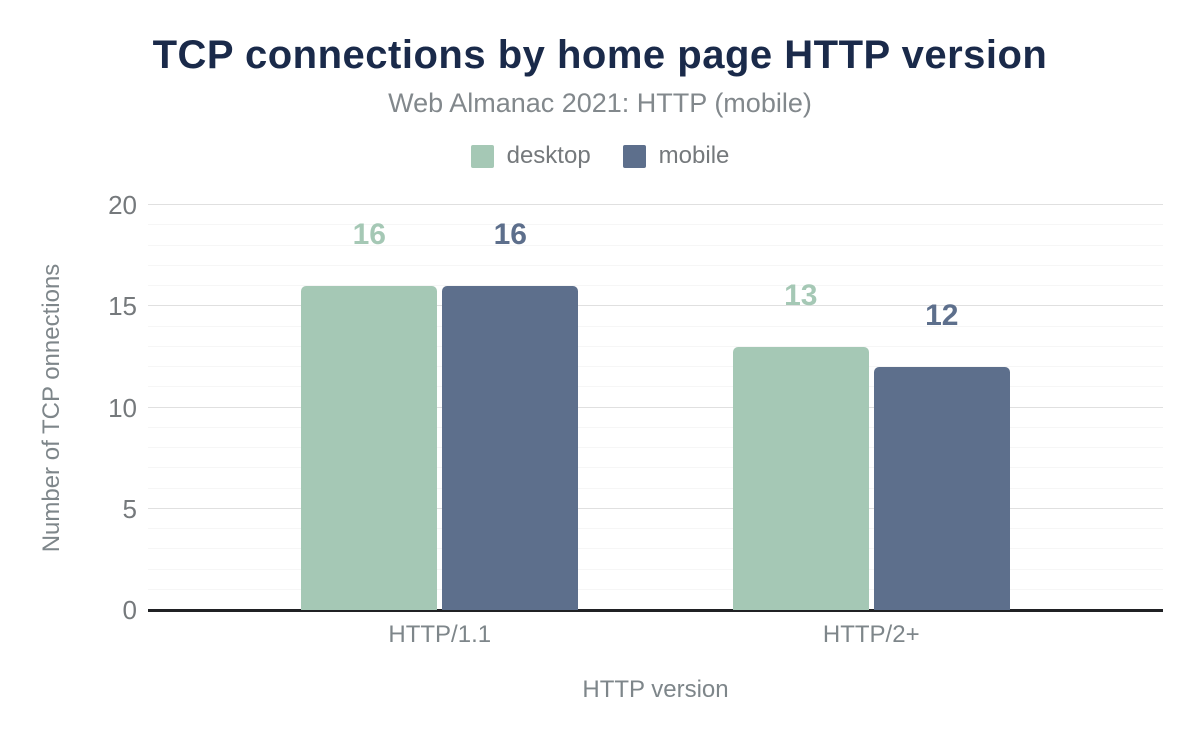 This screenshot has height=742, width=1200. Describe the element at coordinates (801, 295) in the screenshot. I see `bar-value-desktop-http2: 13` at that location.